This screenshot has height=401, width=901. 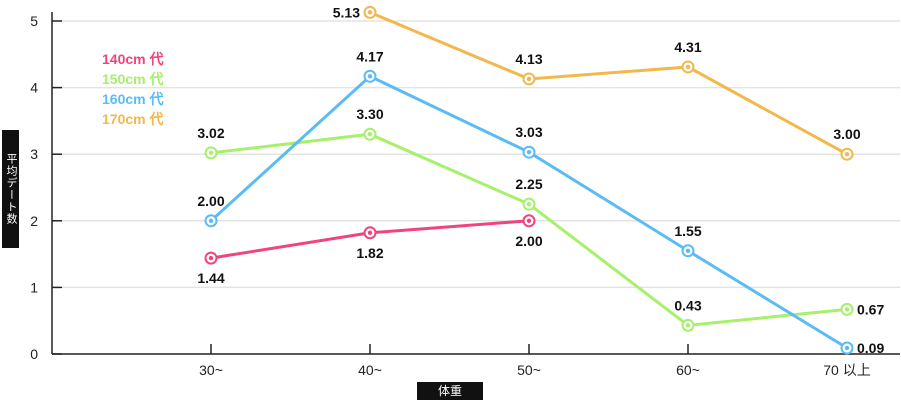 What do you see at coordinates (132, 79) in the screenshot?
I see `legend-item: 150cm 代` at bounding box center [132, 79].